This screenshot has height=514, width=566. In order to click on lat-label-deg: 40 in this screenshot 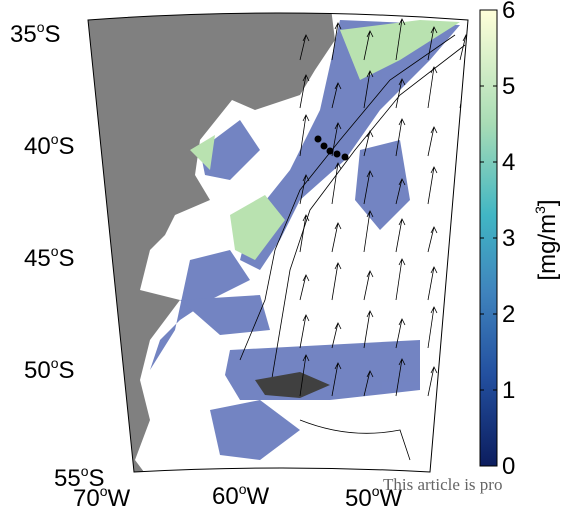, I will do `click(37, 146)`.